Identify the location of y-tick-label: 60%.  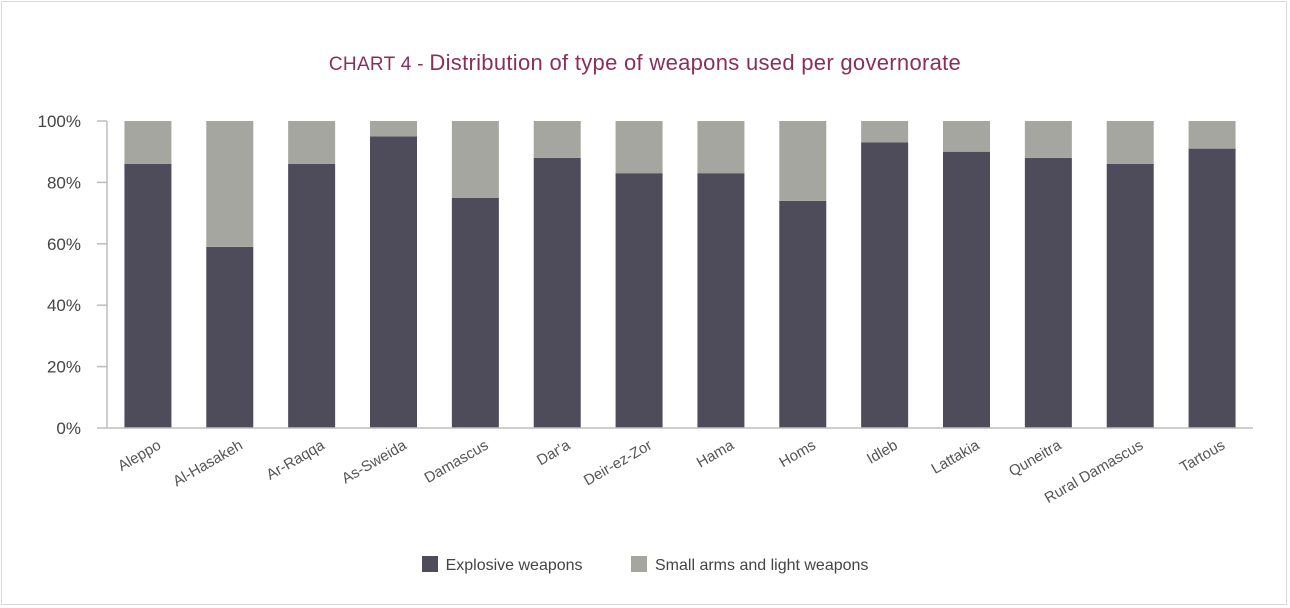
(64, 244).